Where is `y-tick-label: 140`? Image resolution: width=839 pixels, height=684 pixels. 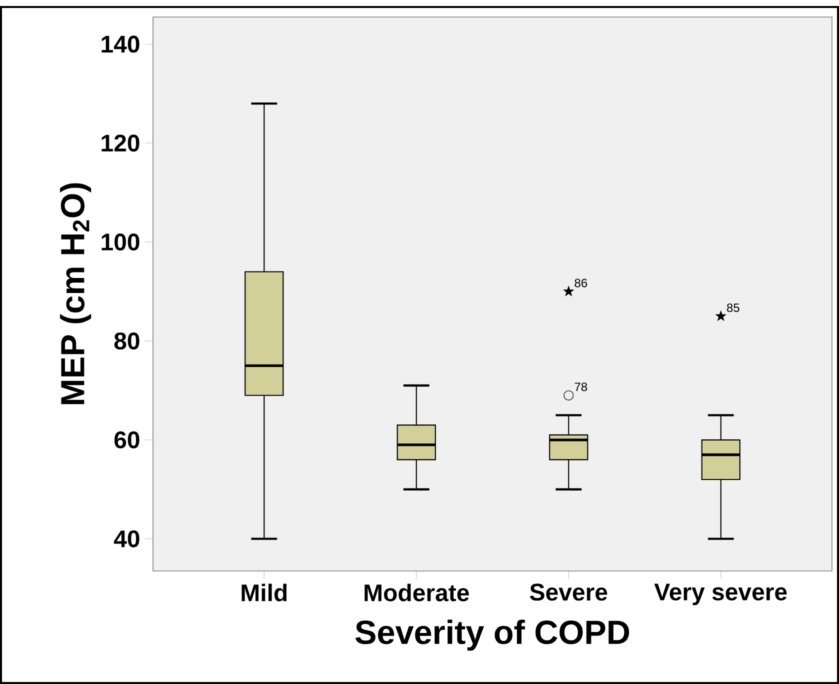
y-tick-label: 140 is located at coordinates (121, 44).